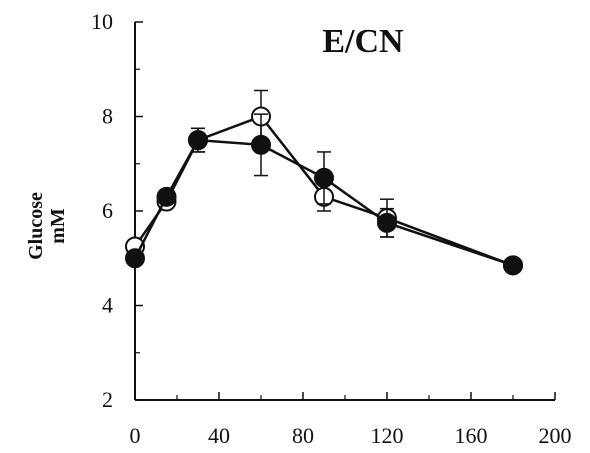  I want to click on y-tick-label: 10, so click(102, 21).